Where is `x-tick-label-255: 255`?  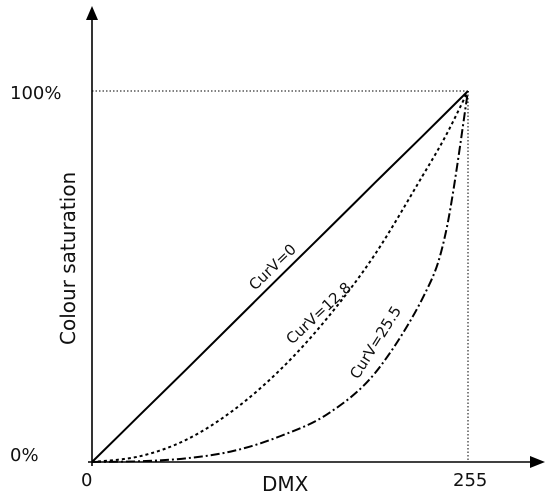 x-tick-label-255: 255 is located at coordinates (470, 480).